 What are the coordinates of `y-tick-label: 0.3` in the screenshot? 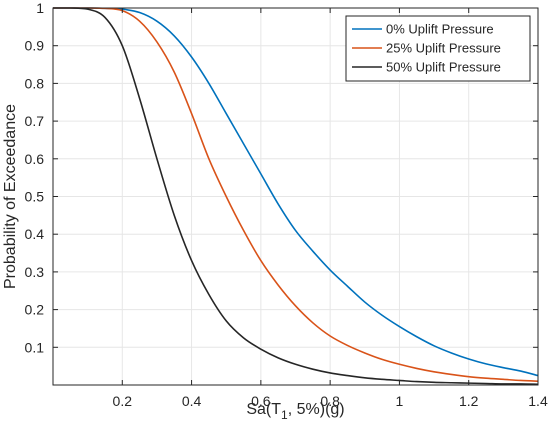 It's located at (35, 272).